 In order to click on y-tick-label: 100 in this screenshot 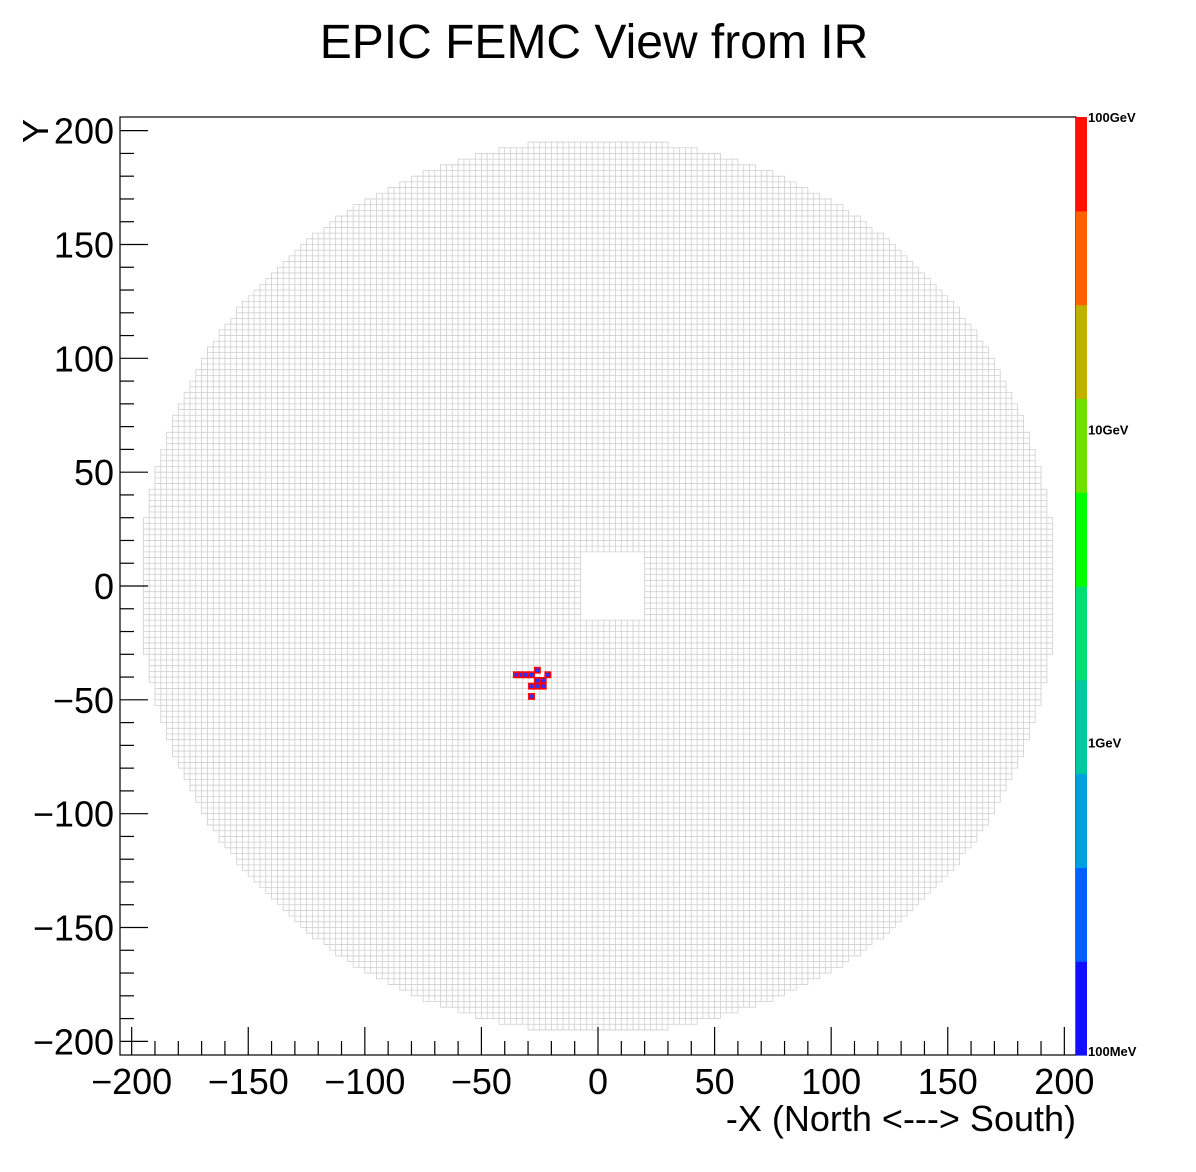, I will do `click(84, 358)`.